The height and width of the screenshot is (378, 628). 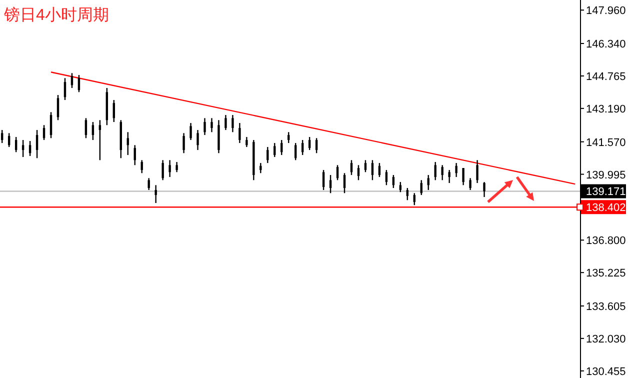 I want to click on y-tick-label: 139.995, so click(x=606, y=175).